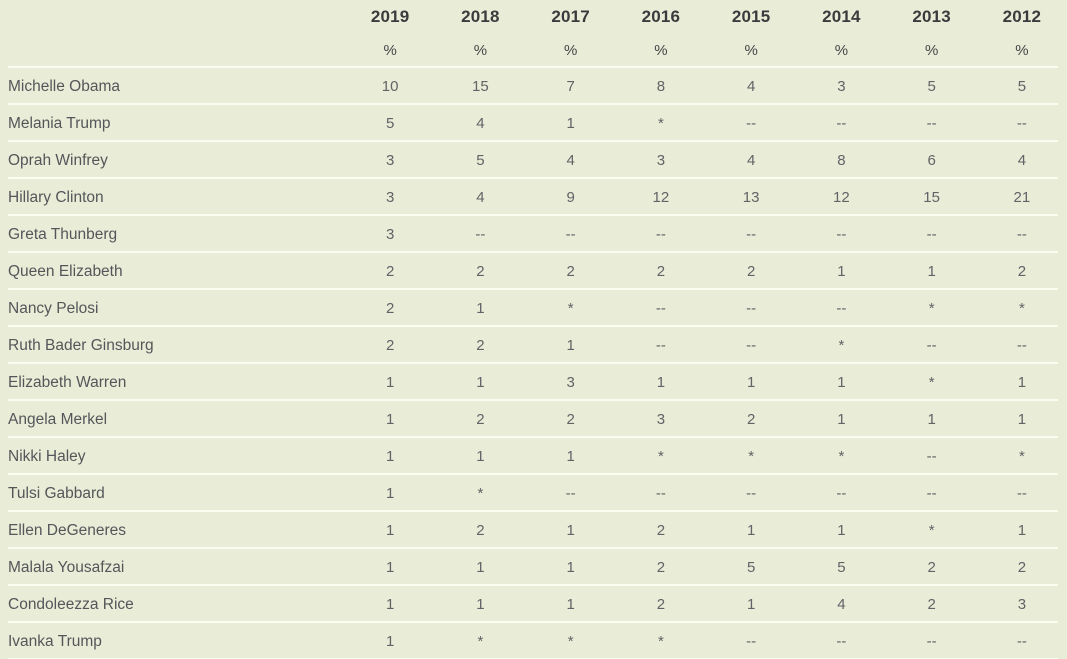  What do you see at coordinates (390, 34) in the screenshot?
I see `year-column-header: 2019 %` at bounding box center [390, 34].